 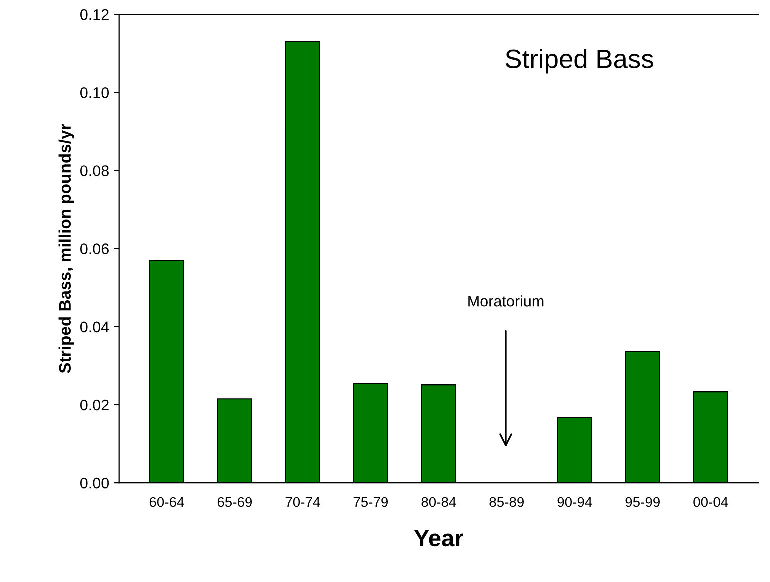 What do you see at coordinates (580, 61) in the screenshot?
I see `text: Striped Bass` at bounding box center [580, 61].